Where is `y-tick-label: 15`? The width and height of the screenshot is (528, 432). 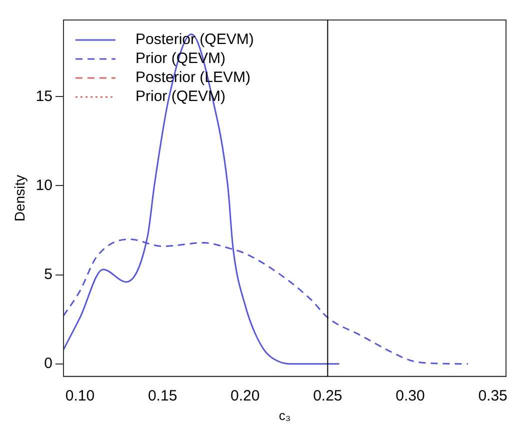
y-tick-label: 15 is located at coordinates (44, 96).